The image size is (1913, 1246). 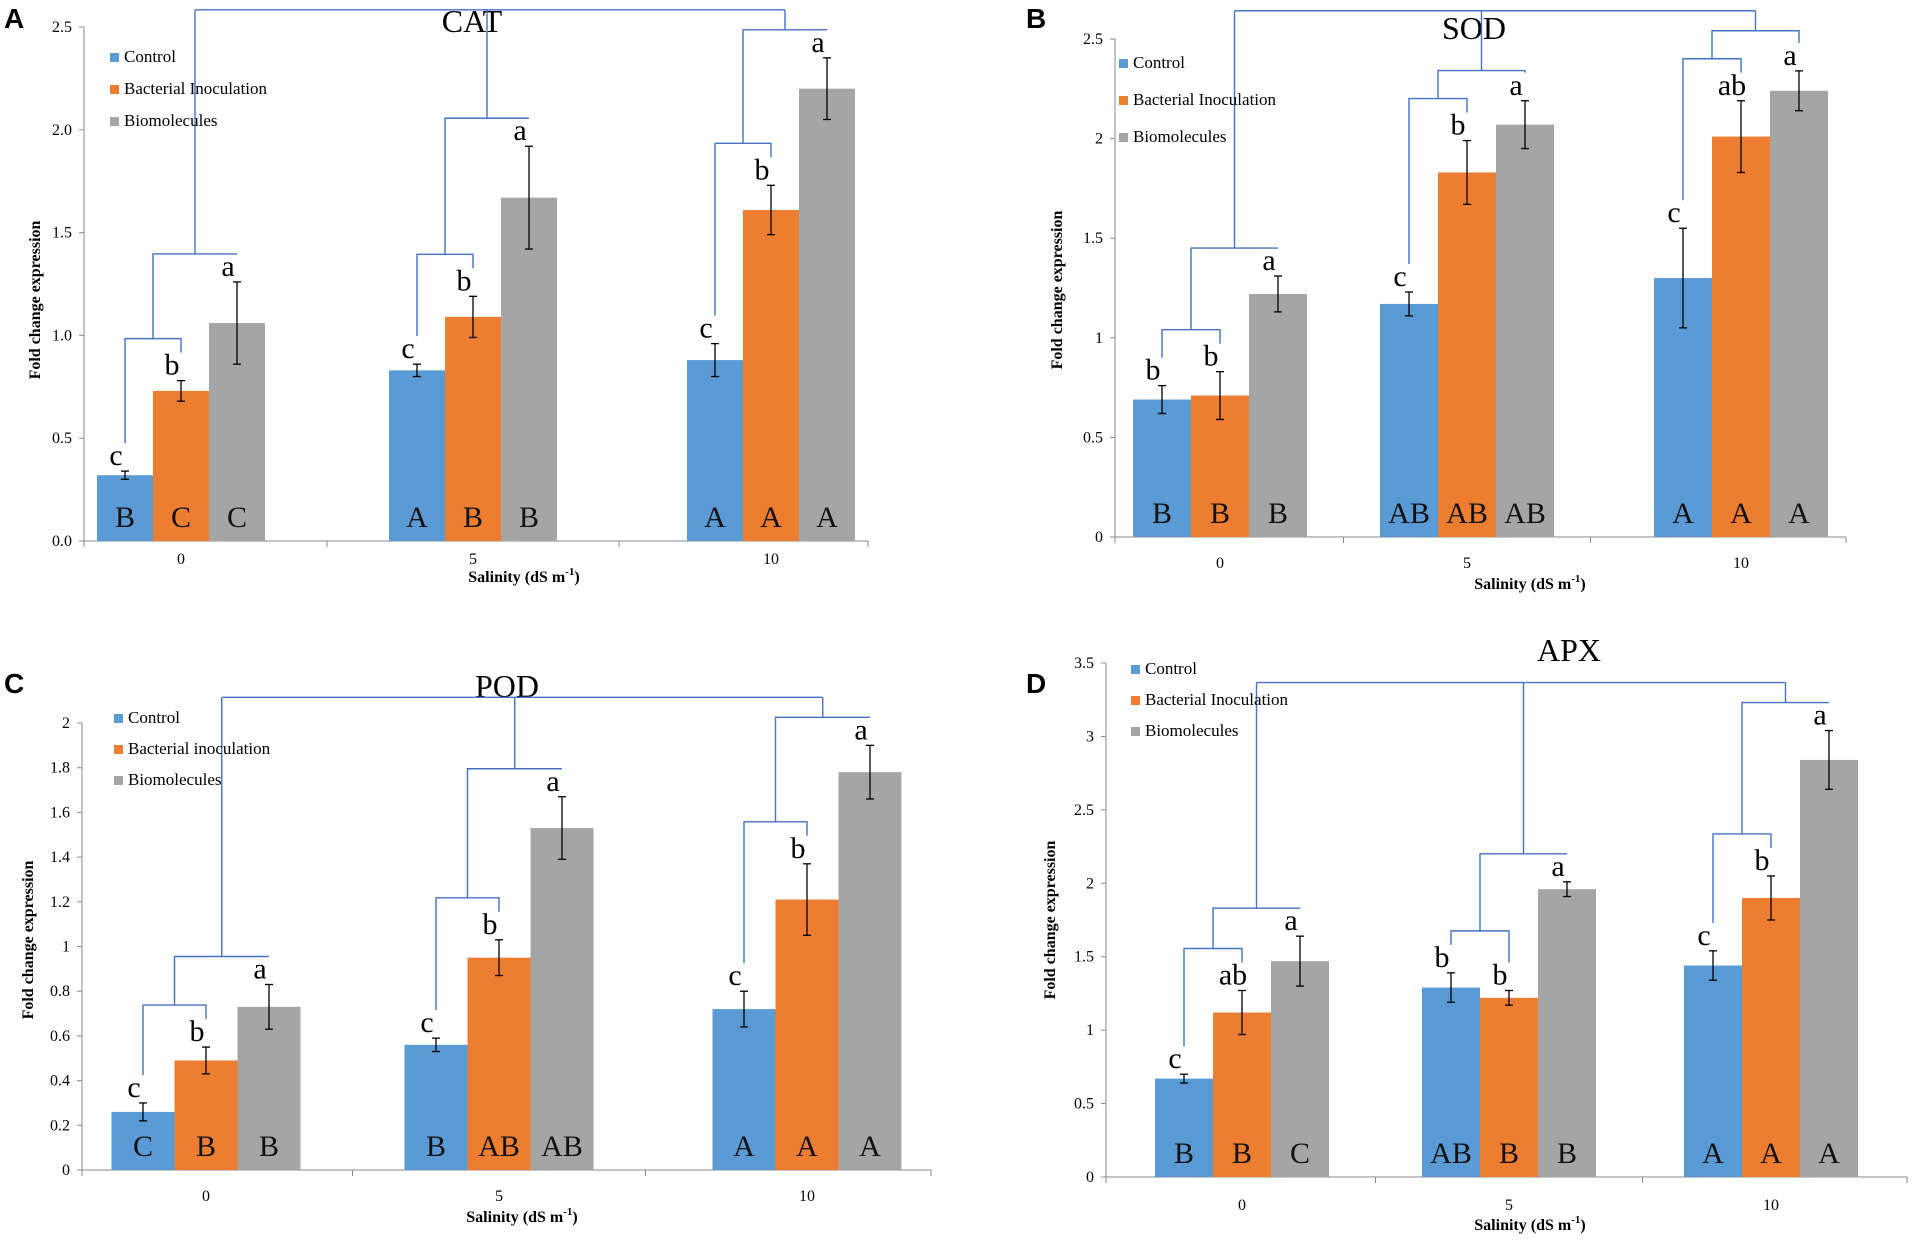 I want to click on panel-letter: C, so click(x=14, y=683).